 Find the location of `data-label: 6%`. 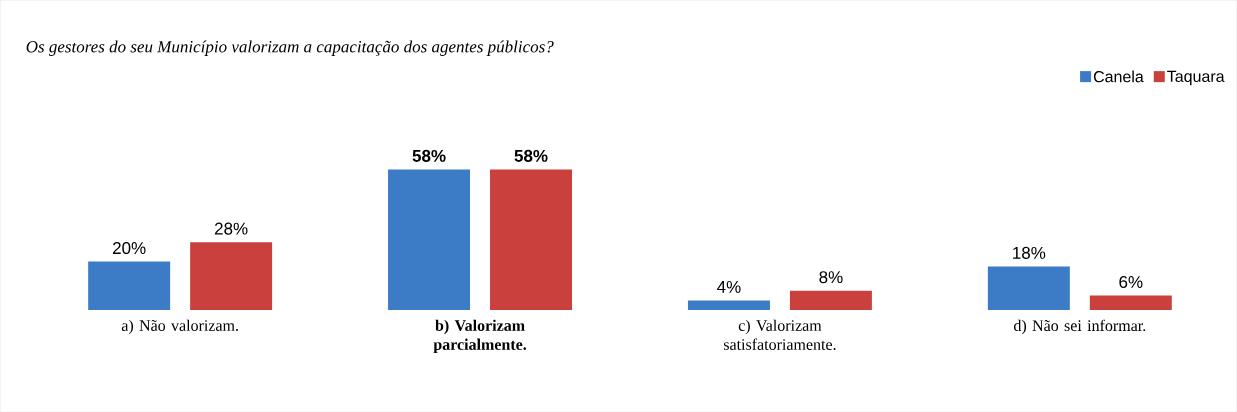

data-label: 6% is located at coordinates (1131, 281).